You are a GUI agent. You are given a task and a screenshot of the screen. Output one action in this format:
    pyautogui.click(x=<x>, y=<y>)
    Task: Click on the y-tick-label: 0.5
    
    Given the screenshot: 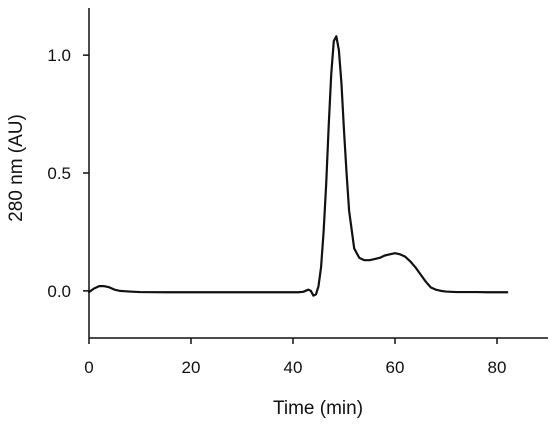 What is the action you would take?
    pyautogui.click(x=59, y=173)
    